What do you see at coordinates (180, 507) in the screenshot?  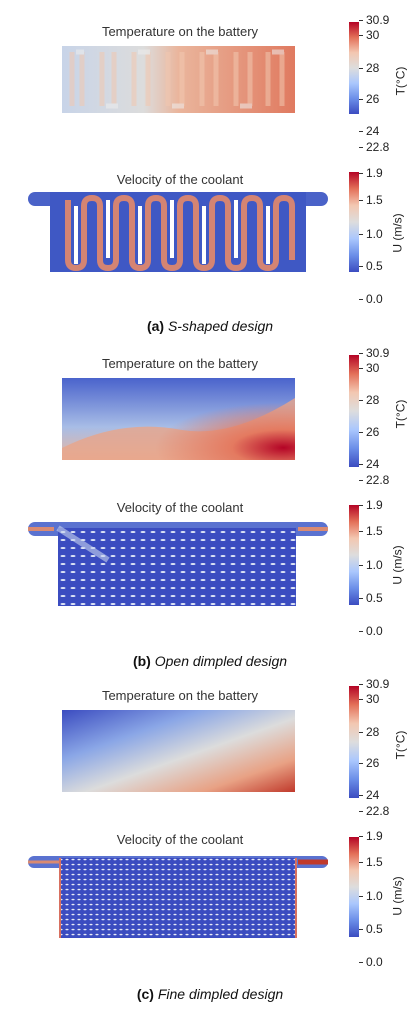 I see `vel-title-b: Velocity of the coolant` at bounding box center [180, 507].